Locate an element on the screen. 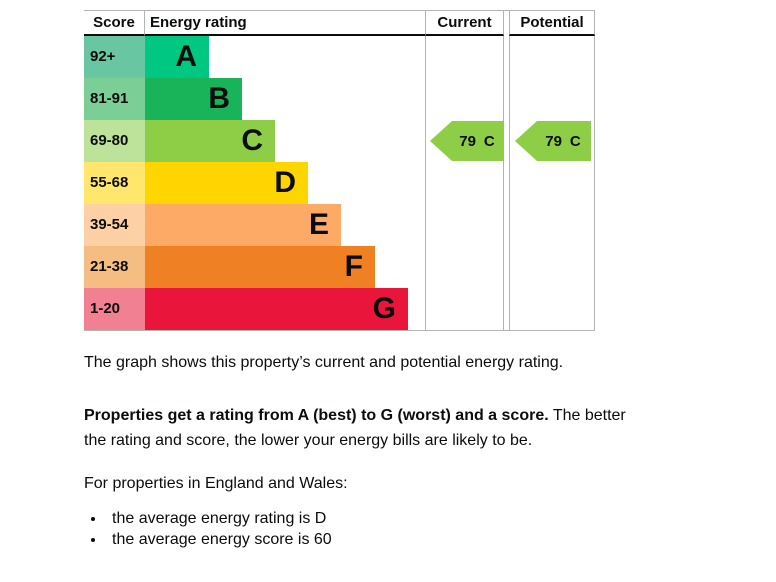  score-range-cell: 81-91 is located at coordinates (114, 99).